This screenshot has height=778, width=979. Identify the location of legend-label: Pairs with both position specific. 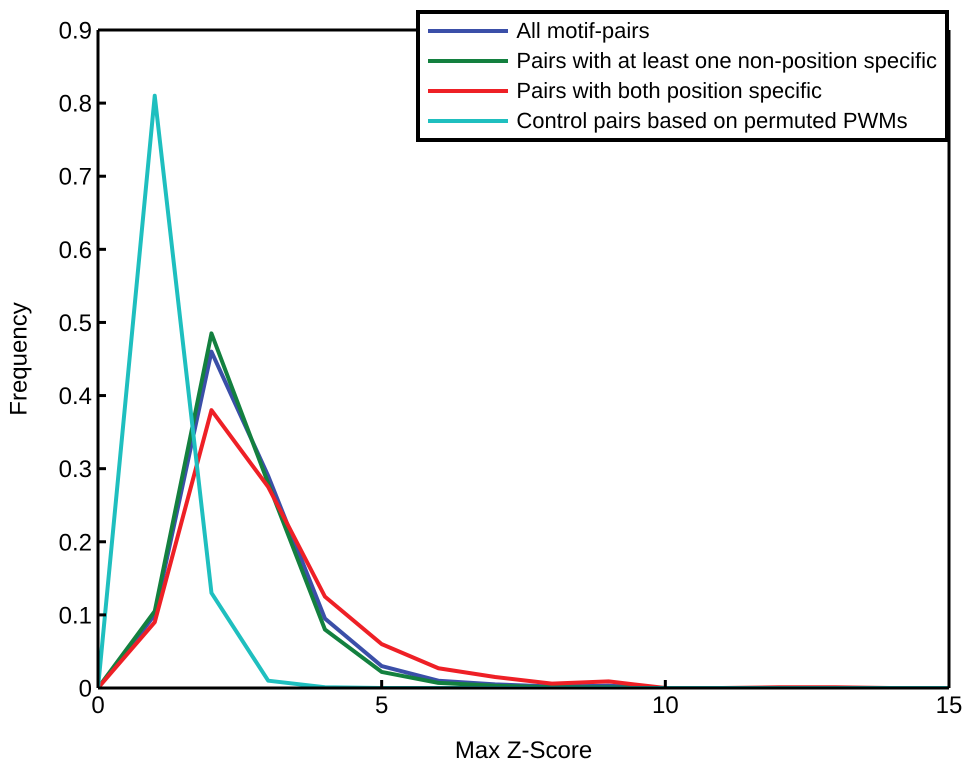
(669, 91).